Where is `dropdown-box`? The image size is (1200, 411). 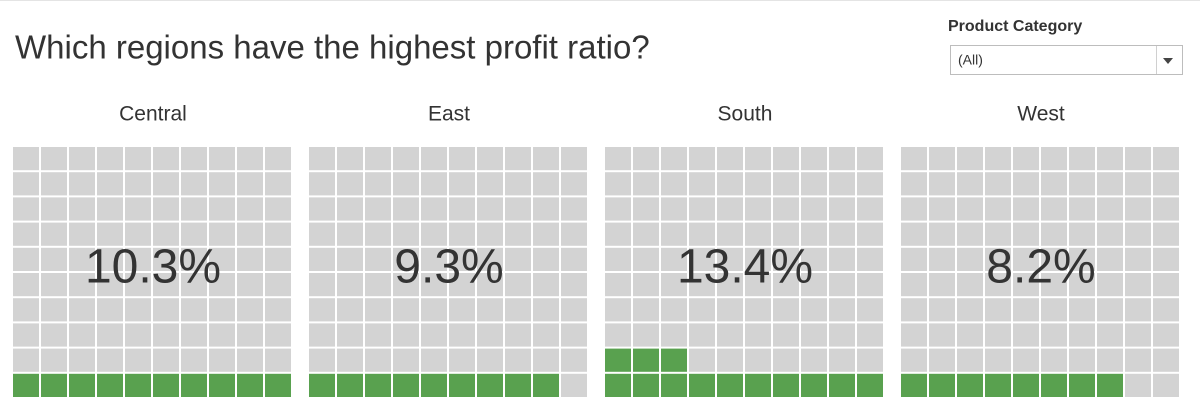
dropdown-box is located at coordinates (1066, 60).